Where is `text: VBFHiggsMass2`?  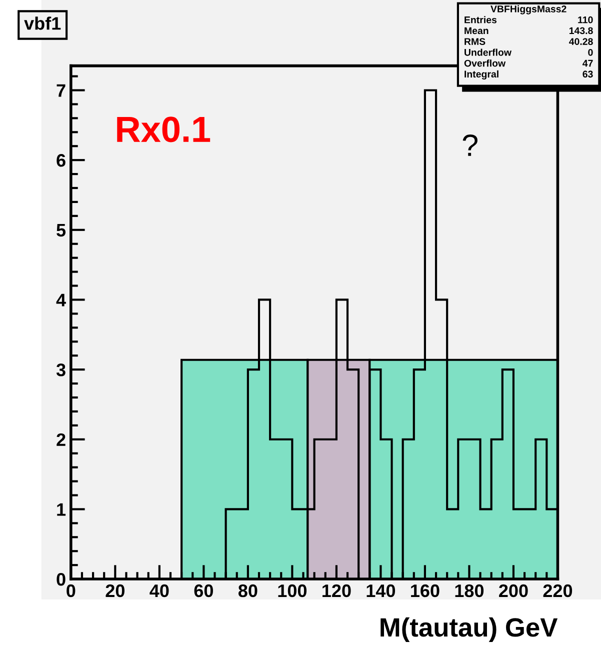 text: VBFHiggsMass2 is located at coordinates (528, 9).